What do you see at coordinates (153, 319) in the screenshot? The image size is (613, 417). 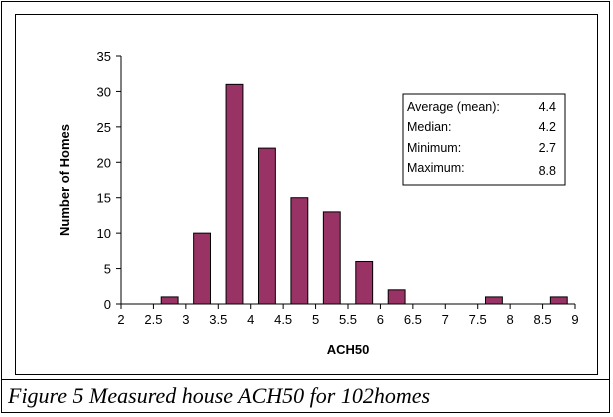 I see `x-tick-label: 2.5` at bounding box center [153, 319].